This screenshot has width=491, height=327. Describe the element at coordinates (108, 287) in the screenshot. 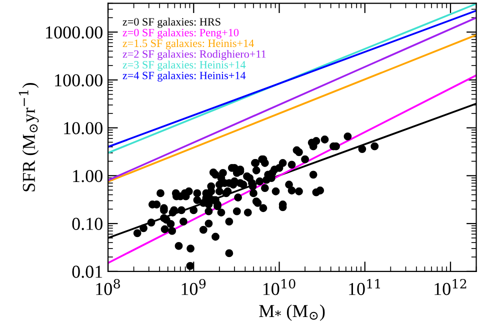

I see `x-tick-label: 10$^{8}$` at that location.